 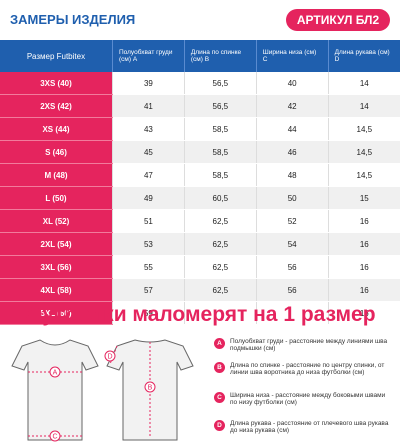 I want to click on table-row: S (46) 45 58,5 46 14,5, so click(x=200, y=152).